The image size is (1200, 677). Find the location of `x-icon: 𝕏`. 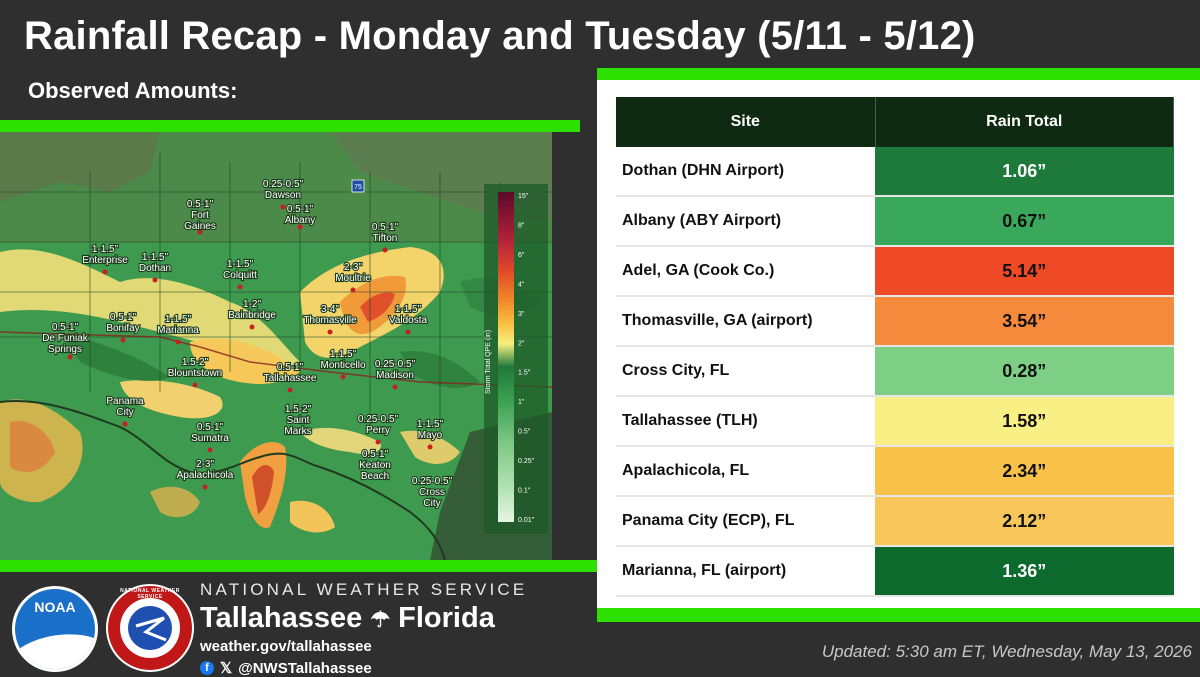

x-icon: 𝕏 is located at coordinates (226, 668).